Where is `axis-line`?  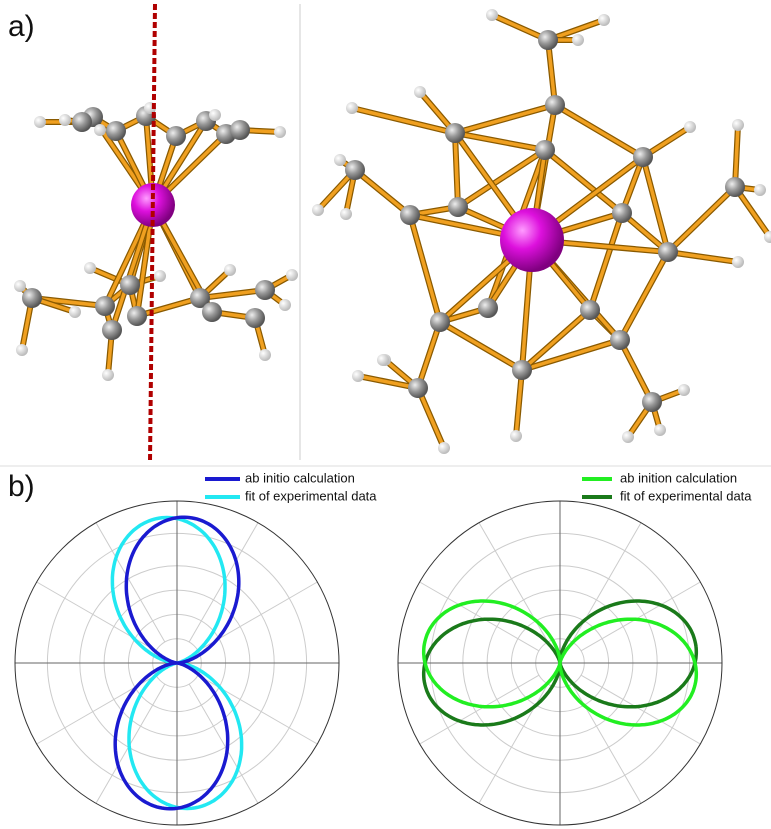
axis-line is located at coordinates (152, 233).